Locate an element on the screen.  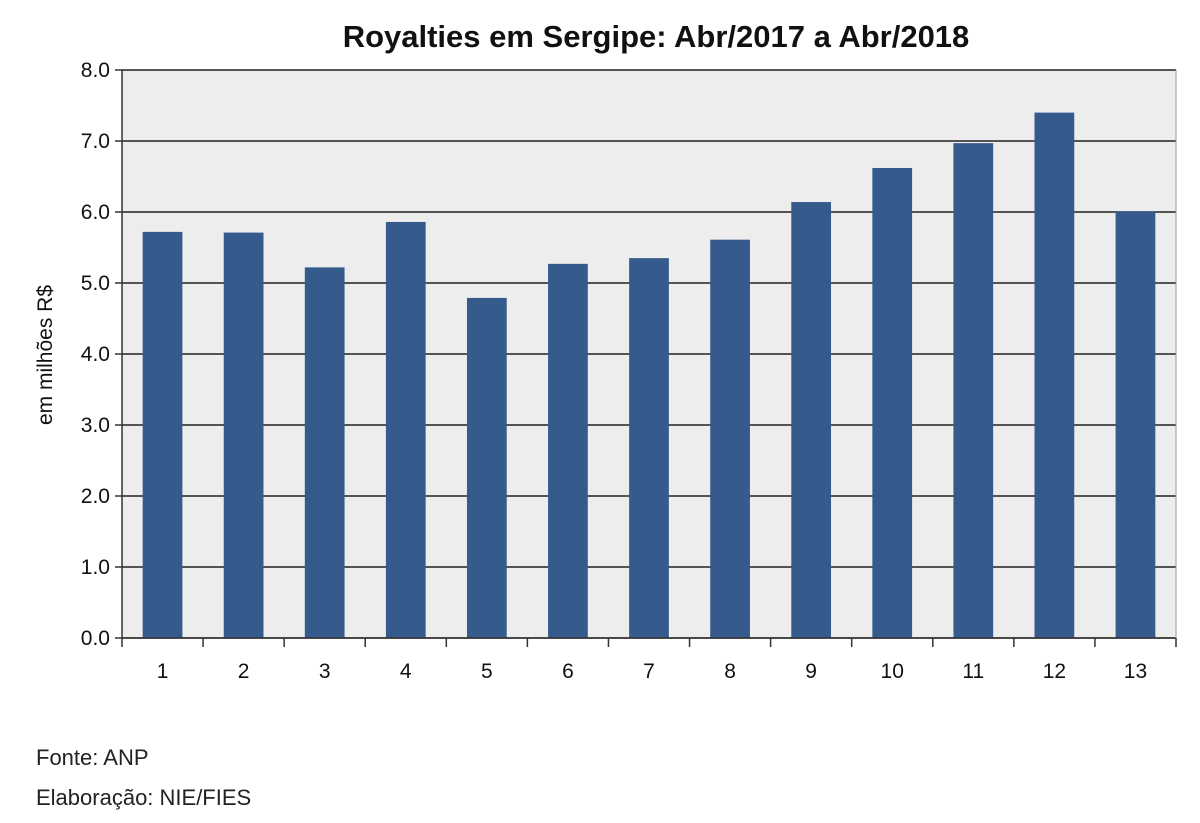
y-tick-labels: 0.0 1.0 2.0 3.0 4.0 5.0 6.0 7.0 8.0 is located at coordinates (101, 354).